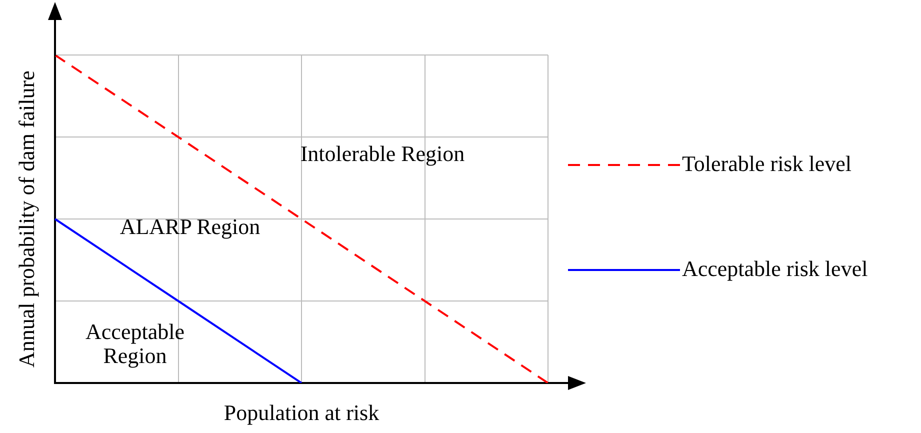  I want to click on x-axis-title: Population at risk, so click(301, 413).